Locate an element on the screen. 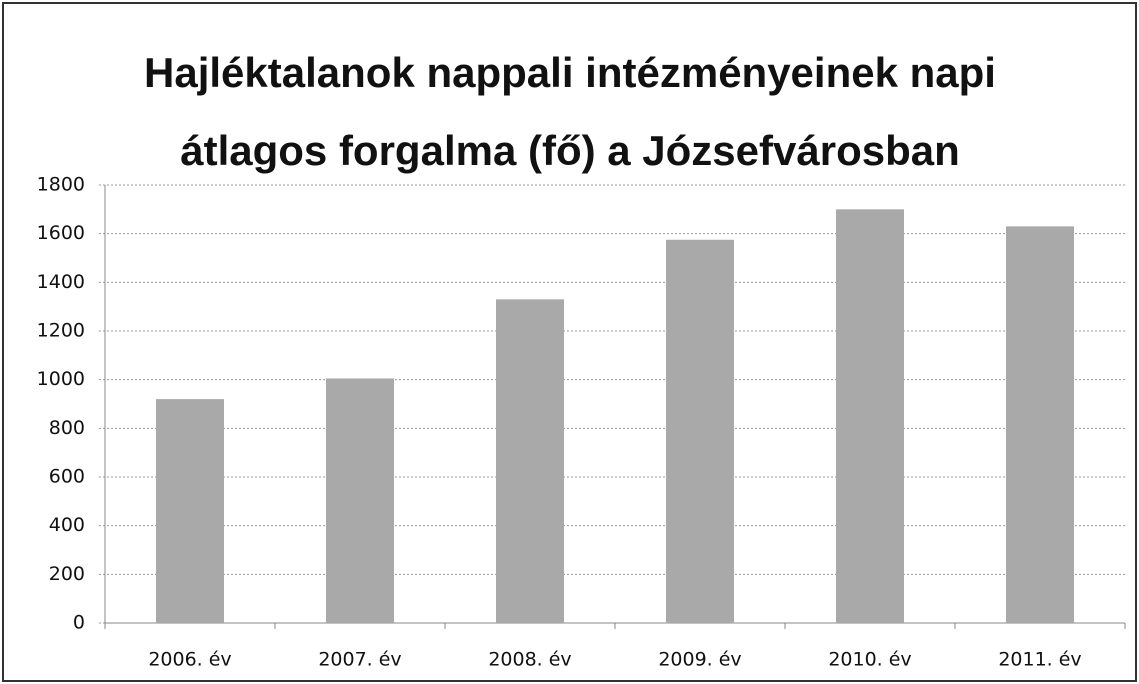  y-tick-label: 200 is located at coordinates (67, 574).